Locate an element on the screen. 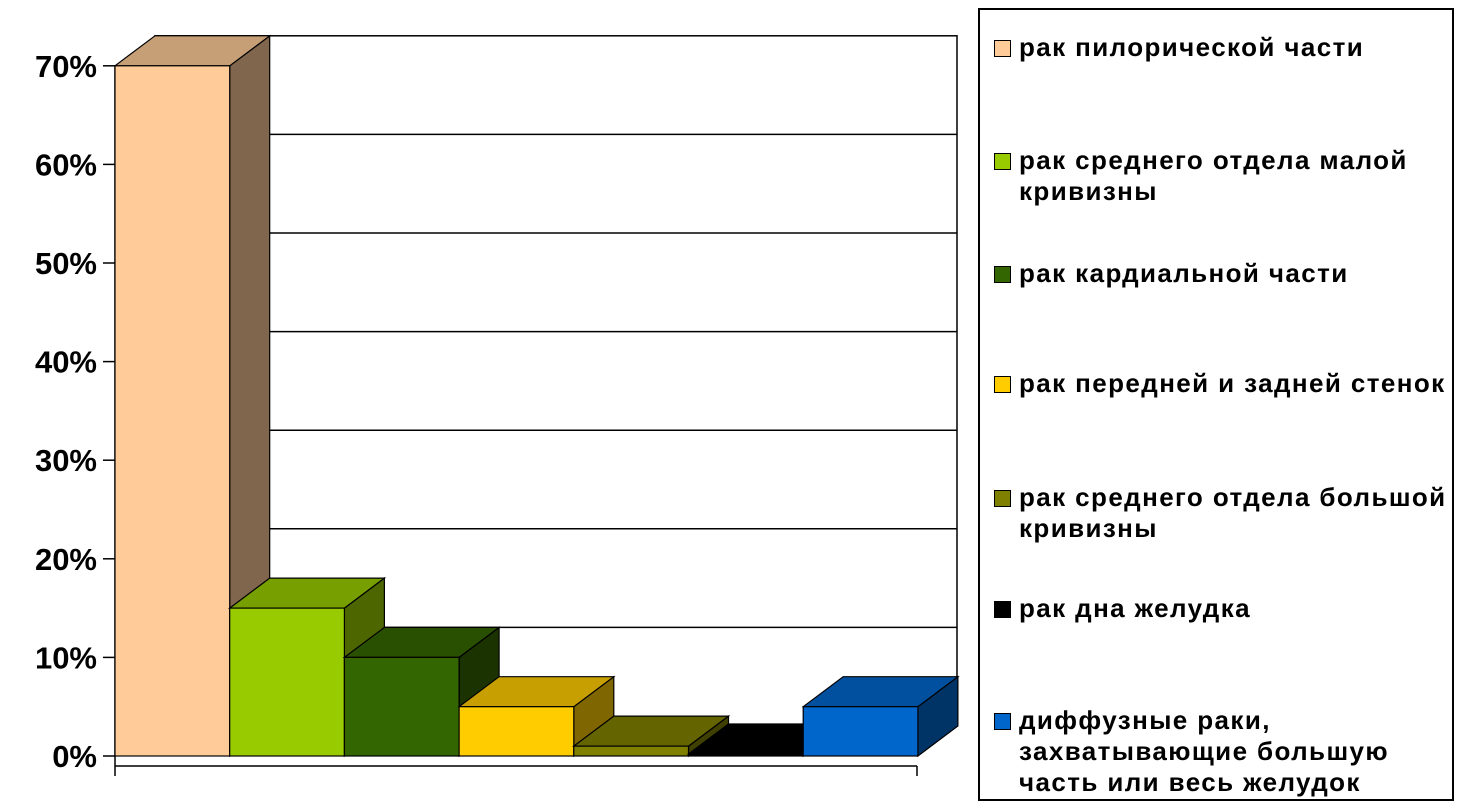  y-tick-label: 60% is located at coordinates (66, 164).